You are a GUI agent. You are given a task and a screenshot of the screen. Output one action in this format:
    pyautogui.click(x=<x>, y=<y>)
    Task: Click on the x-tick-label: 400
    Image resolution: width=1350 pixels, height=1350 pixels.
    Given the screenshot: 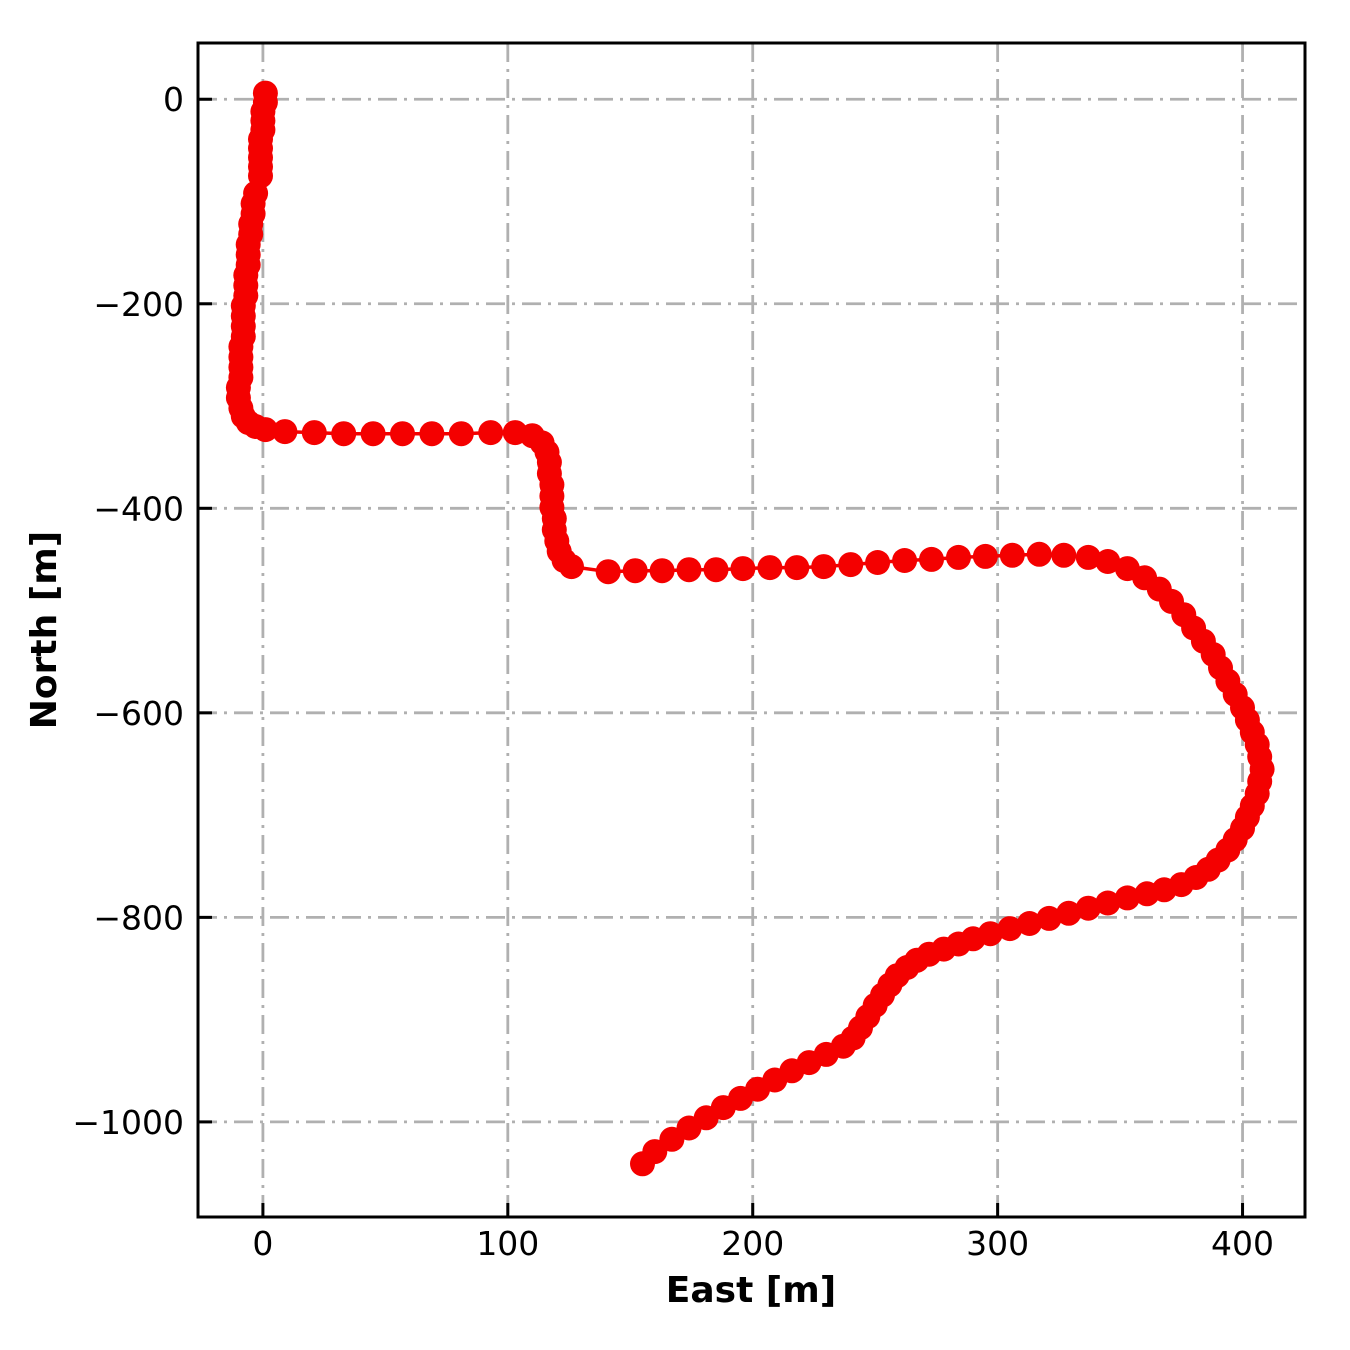 What is the action you would take?
    pyautogui.click(x=1242, y=1243)
    